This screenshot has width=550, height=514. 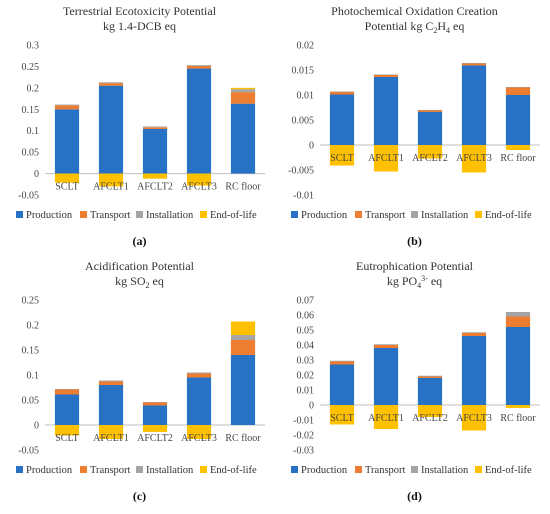 I want to click on bar-installation-afclt2, so click(x=155, y=127).